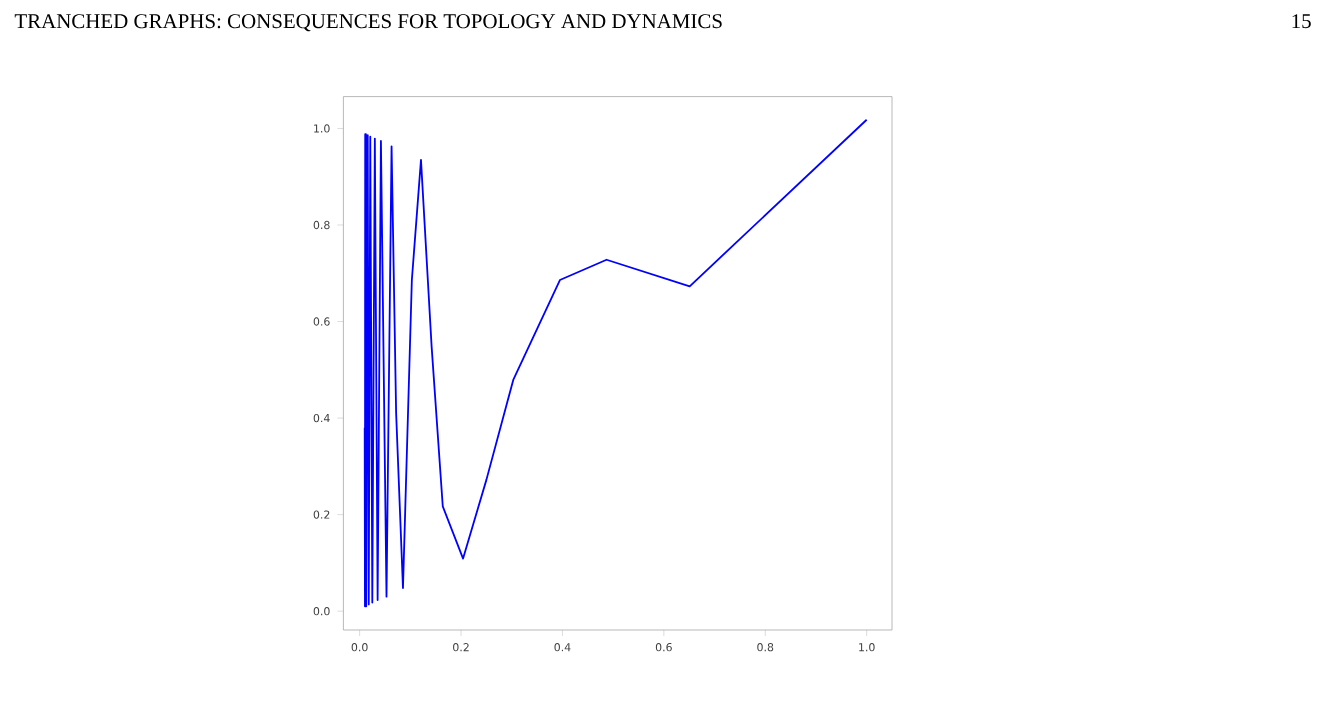 The width and height of the screenshot is (1328, 716). What do you see at coordinates (368, 23) in the screenshot?
I see `text: TRANCHED GRAPHS: CONSEQUENCES FOR TOPOLOGY AND DYNAMICS` at bounding box center [368, 23].